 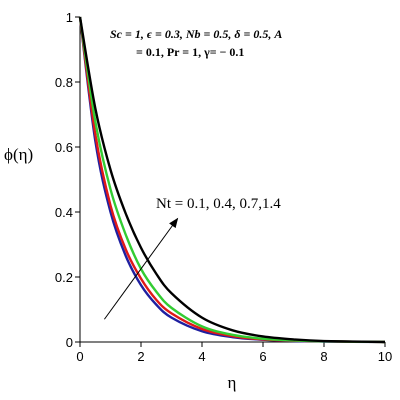 I want to click on nt-annotation: Nt = 0.1, 0.4, 0.7,1.4, so click(x=218, y=204).